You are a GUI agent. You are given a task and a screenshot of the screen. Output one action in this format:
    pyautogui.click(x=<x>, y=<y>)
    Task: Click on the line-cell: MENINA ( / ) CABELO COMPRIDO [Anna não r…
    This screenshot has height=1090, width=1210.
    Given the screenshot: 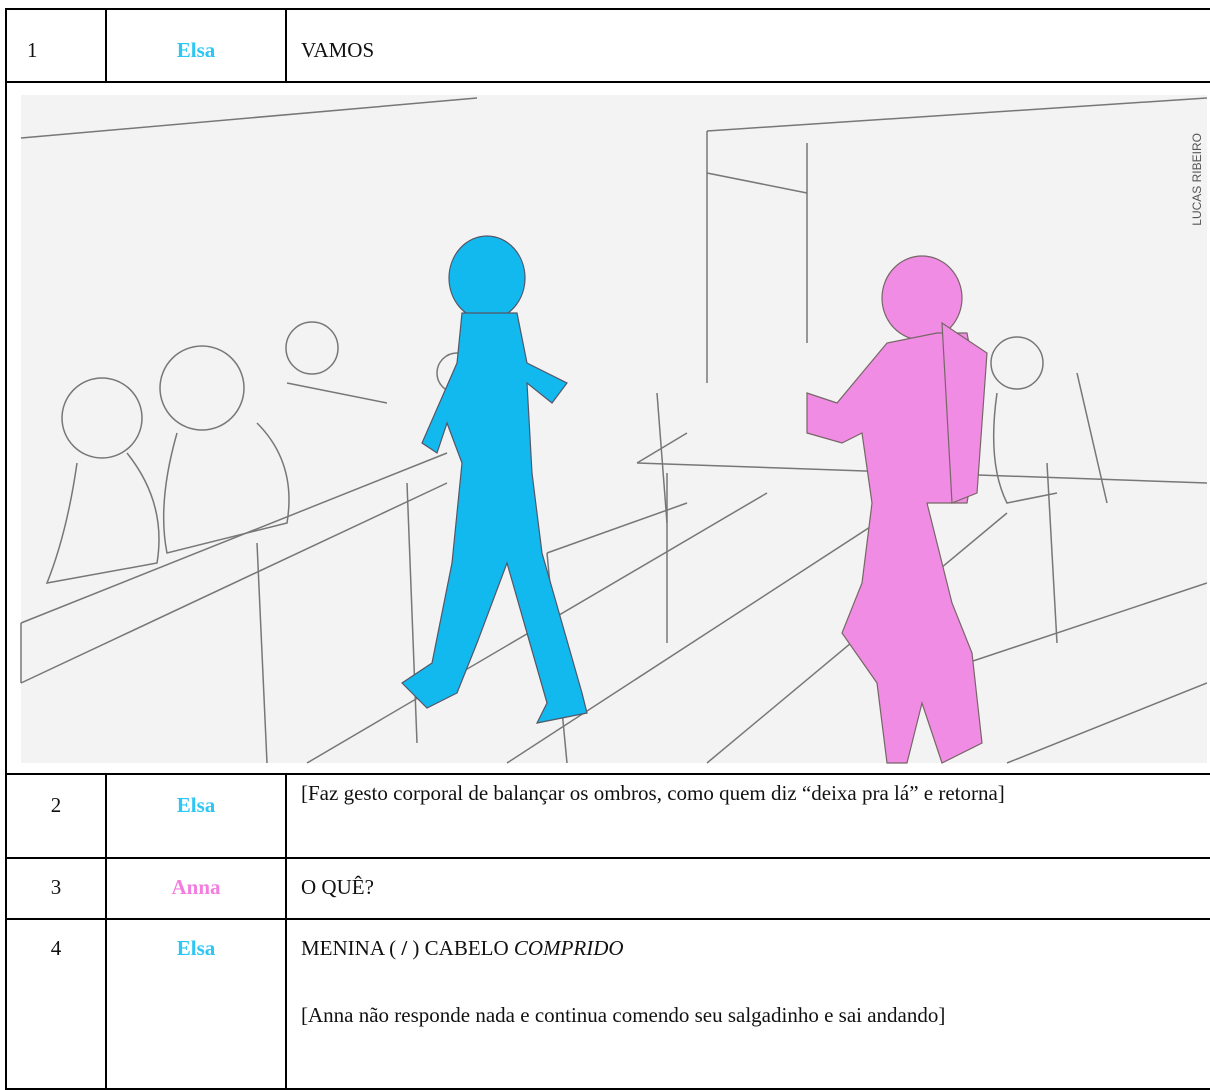 What is the action you would take?
    pyautogui.click(x=747, y=1004)
    